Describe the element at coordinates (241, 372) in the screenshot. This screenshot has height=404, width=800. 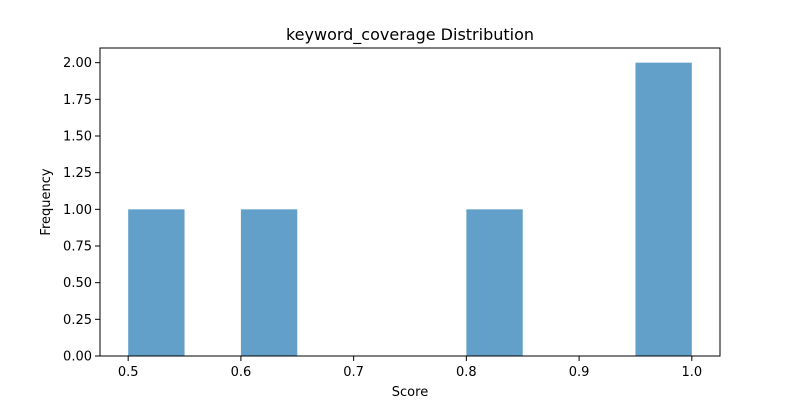
I see `x-tick-label: 0.6` at that location.